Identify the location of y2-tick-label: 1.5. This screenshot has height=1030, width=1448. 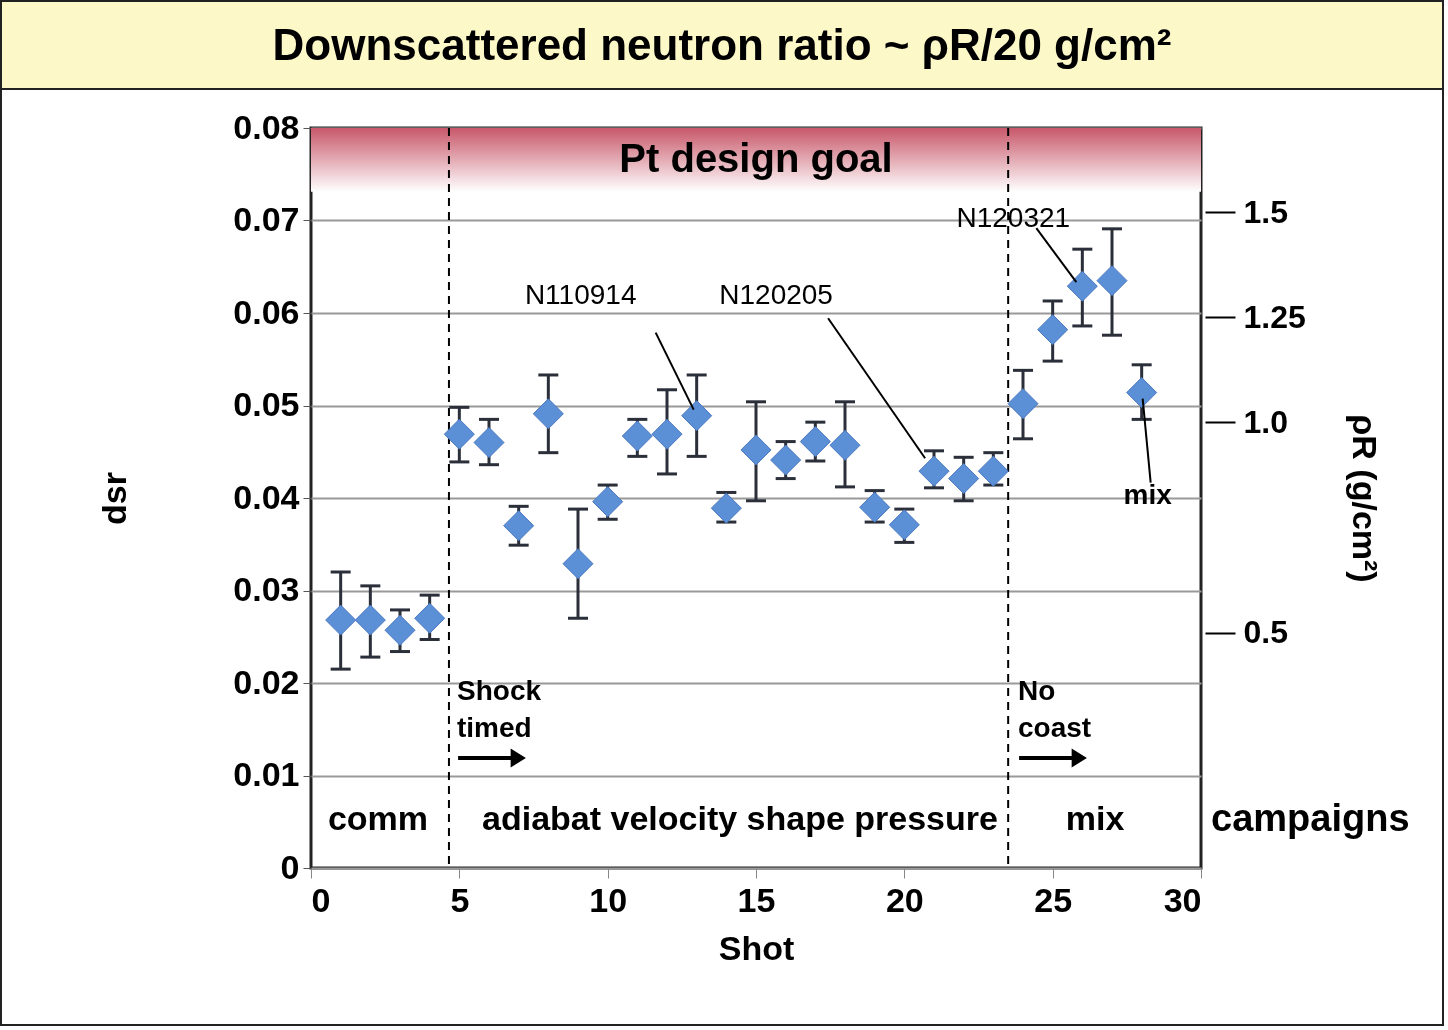
(1265, 211).